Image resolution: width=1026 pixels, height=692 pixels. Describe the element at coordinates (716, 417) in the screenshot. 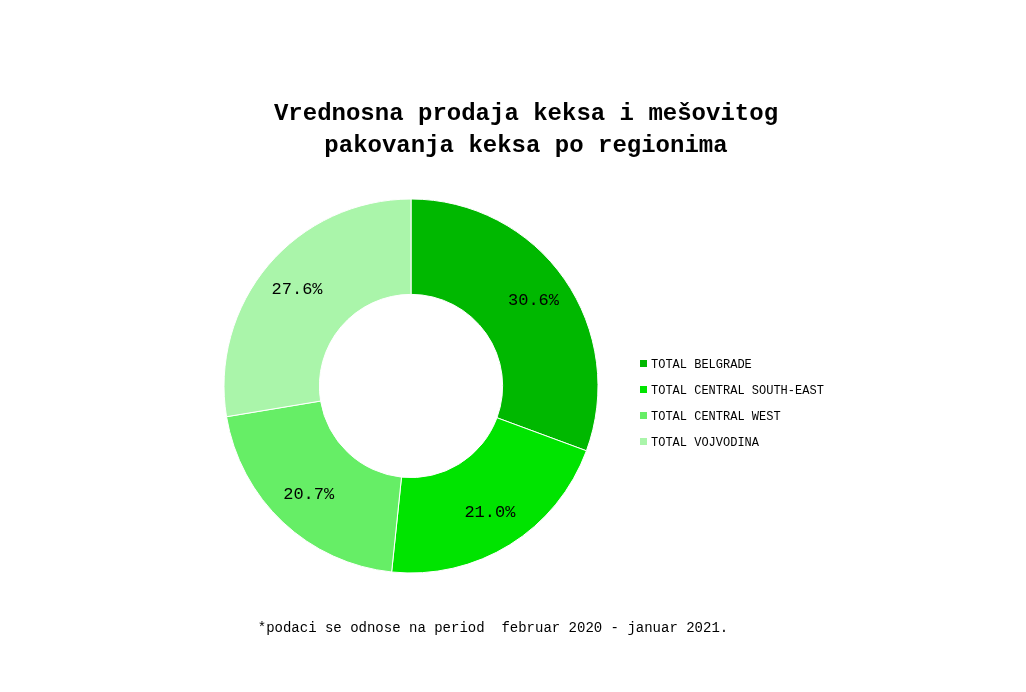

I see `legend-label: TOTAL CENTRAL WEST` at that location.